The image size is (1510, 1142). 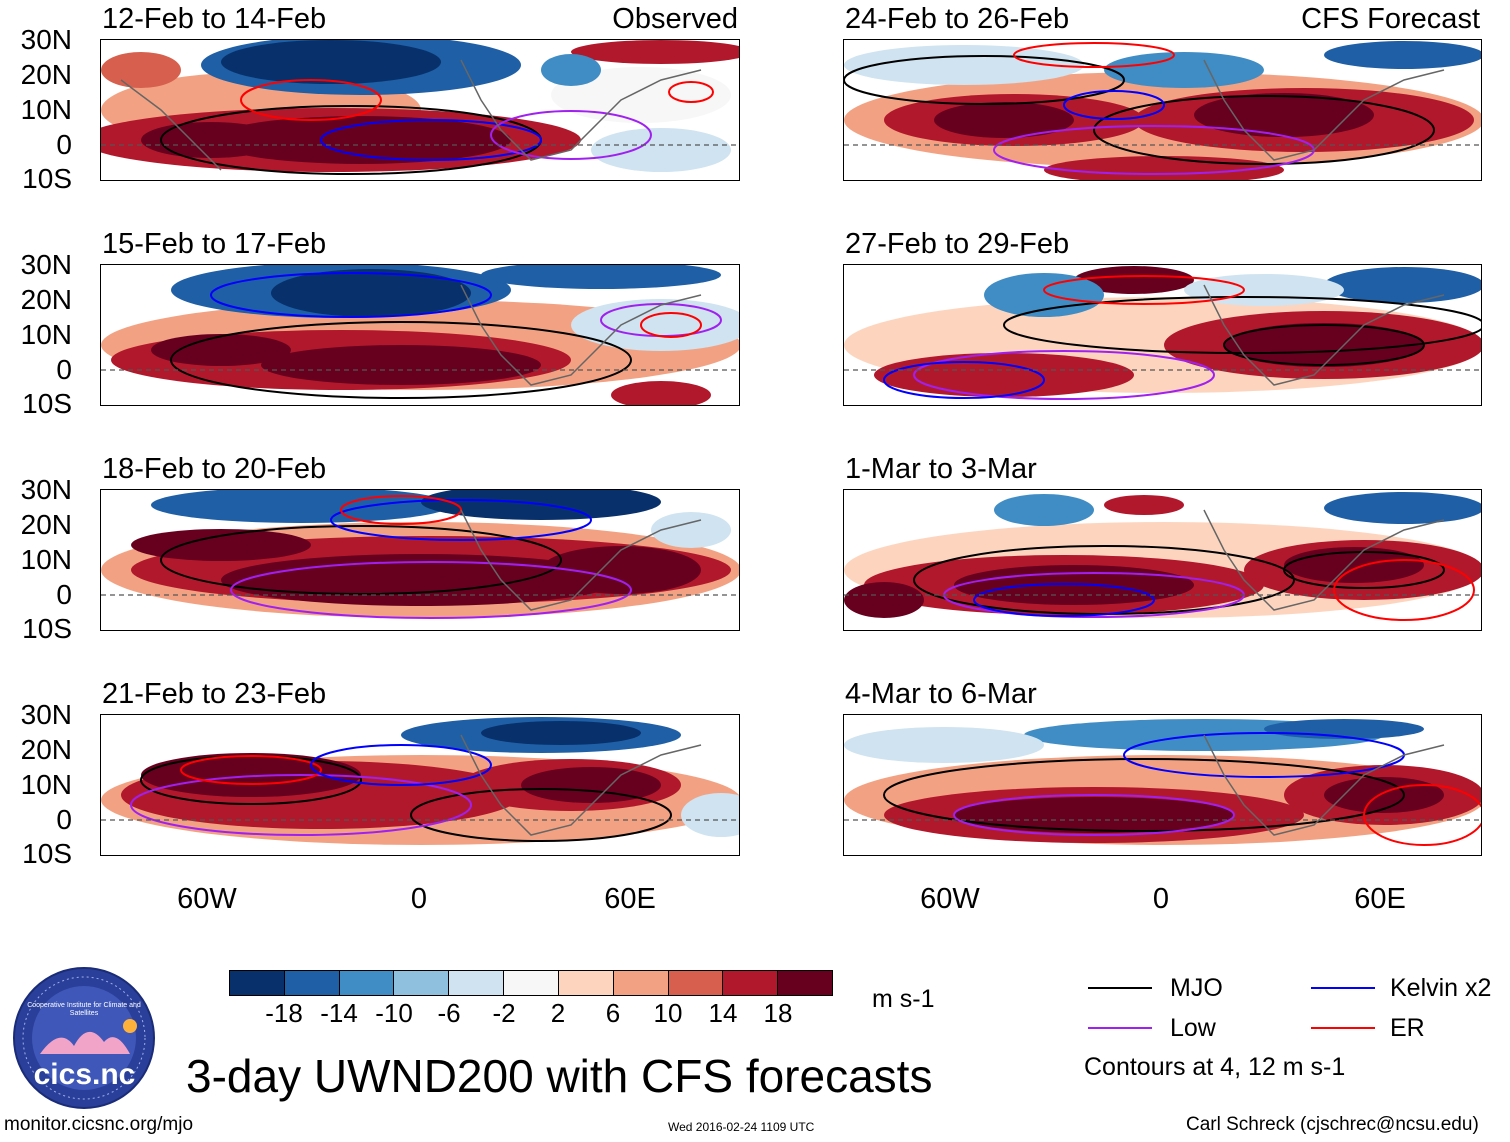 I want to click on legend-swatch-er, so click(x=1343, y=1028).